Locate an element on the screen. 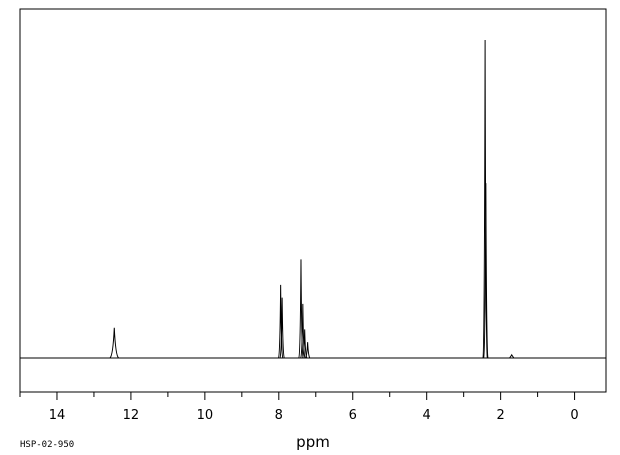  x-axis-tick-label: 4 is located at coordinates (427, 415).